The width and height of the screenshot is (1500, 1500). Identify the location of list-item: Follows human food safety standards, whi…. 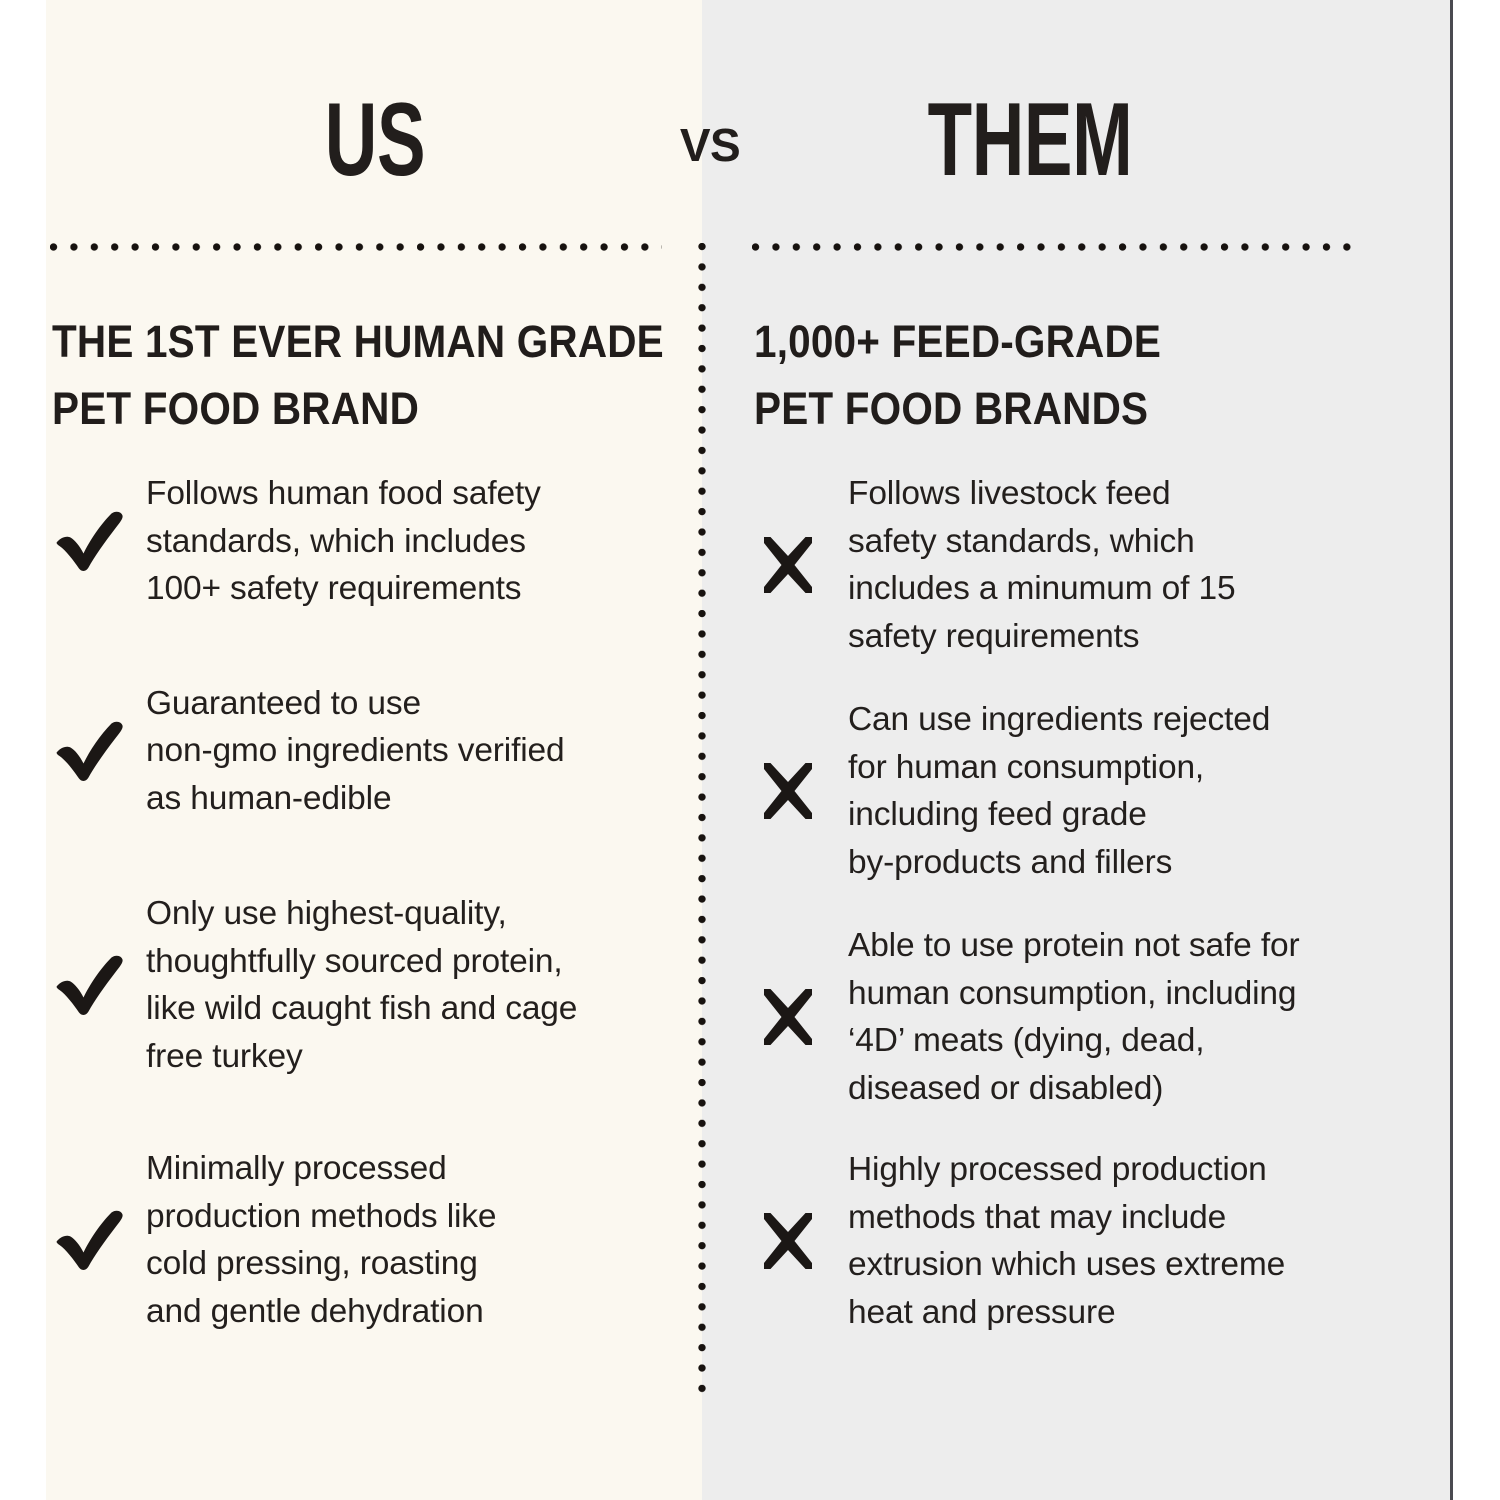
(370, 541).